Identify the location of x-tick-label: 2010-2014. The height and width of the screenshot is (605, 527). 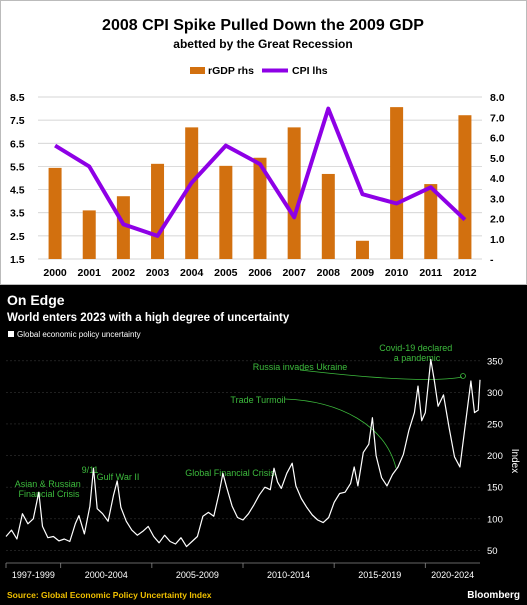
(288, 575).